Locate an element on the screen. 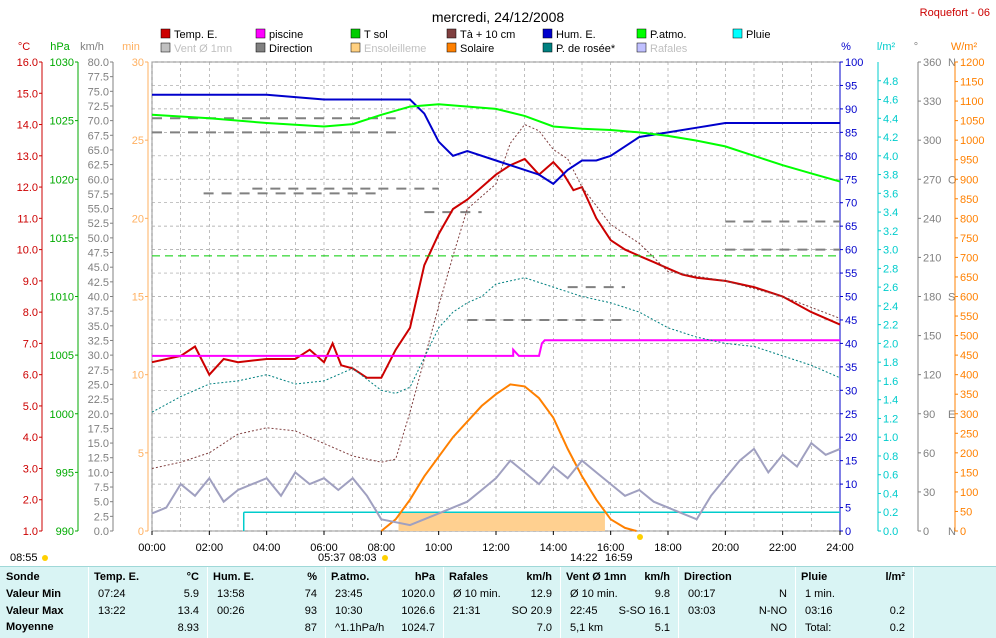 The width and height of the screenshot is (996, 638). tick-label: 0.2 is located at coordinates (890, 513).